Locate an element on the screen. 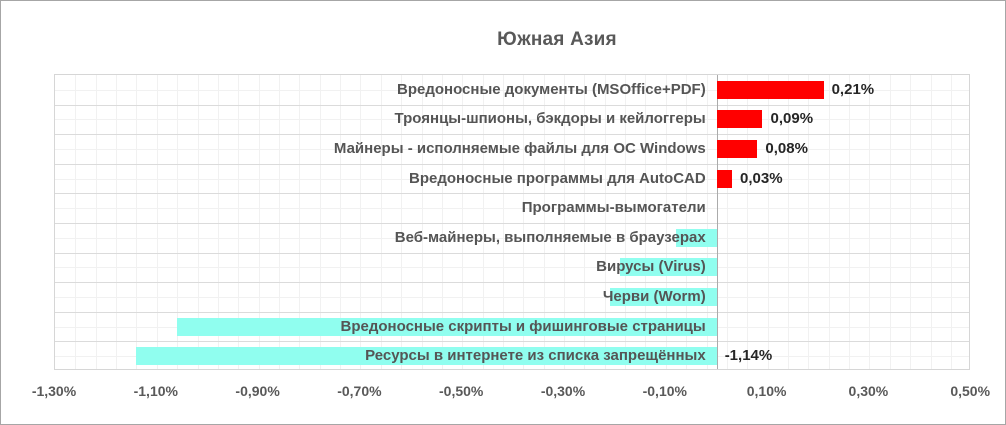 This screenshot has width=1006, height=425. category-label: Вредоносные документы (MSOffice+PDF) is located at coordinates (551, 89).